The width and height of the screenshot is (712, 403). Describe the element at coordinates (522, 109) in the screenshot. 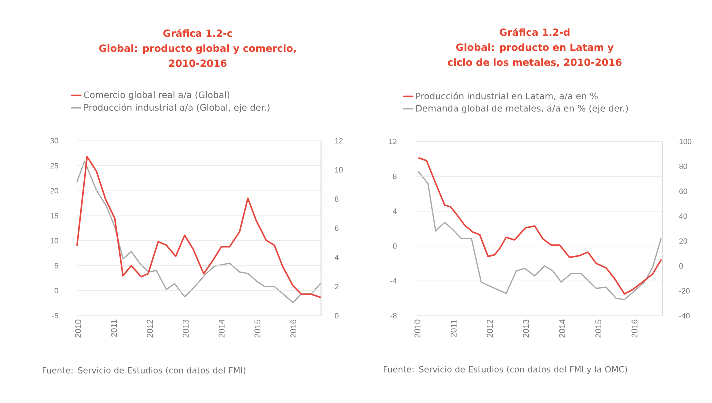

I see `legend-label: Demanda global de metales, a/a en % (eje der.)` at that location.